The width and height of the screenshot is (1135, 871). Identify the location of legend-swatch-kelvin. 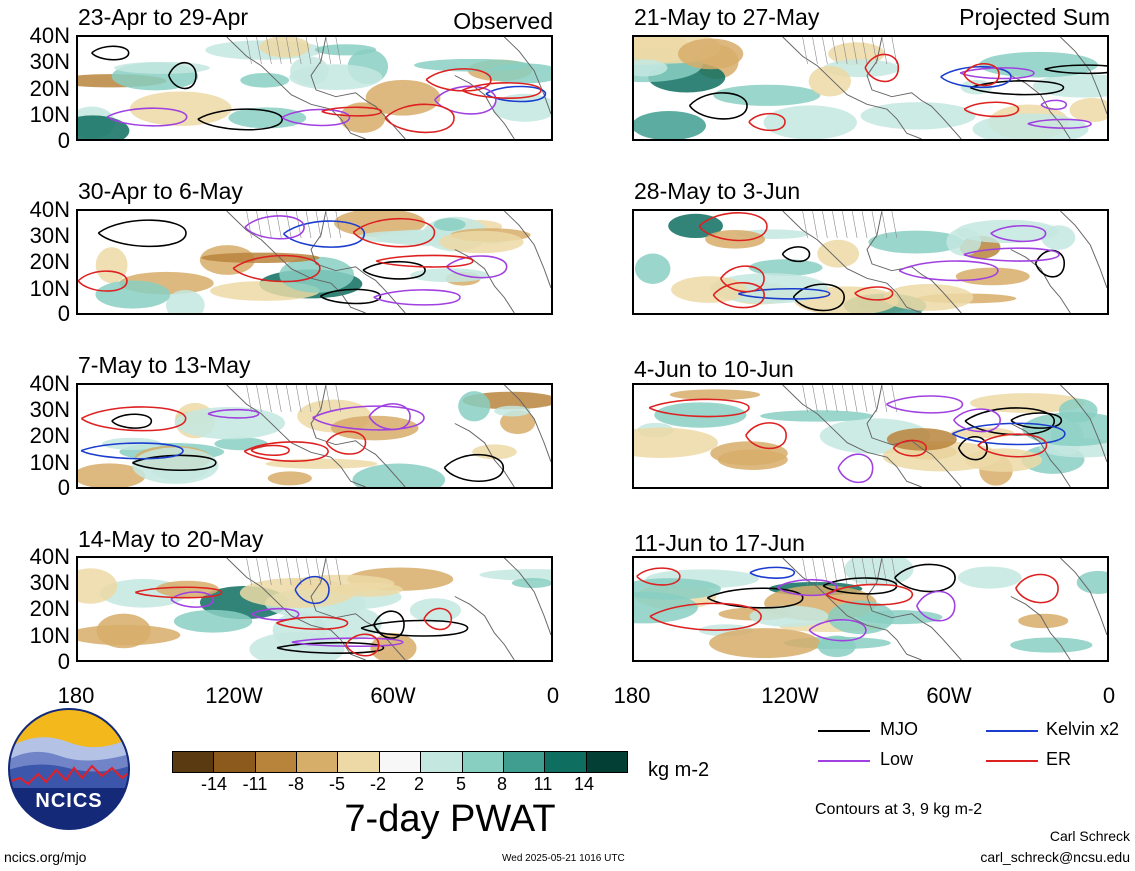
(1012, 731).